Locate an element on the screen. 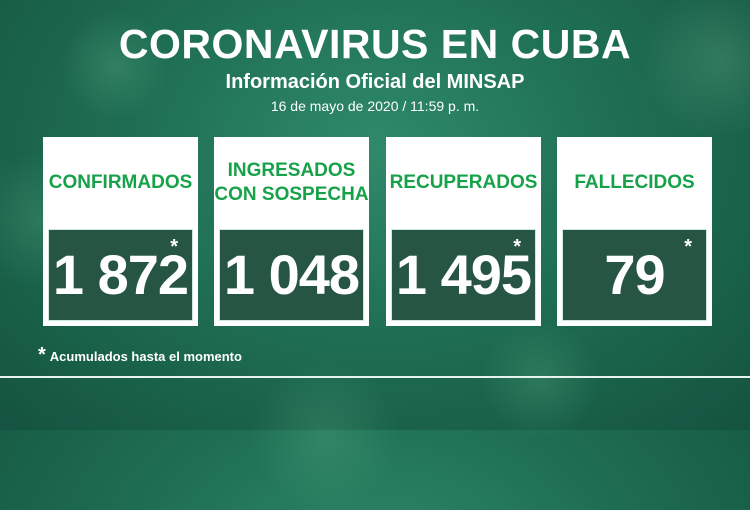 Image resolution: width=750 pixels, height=510 pixels. card-value: 1 872 is located at coordinates (120, 274).